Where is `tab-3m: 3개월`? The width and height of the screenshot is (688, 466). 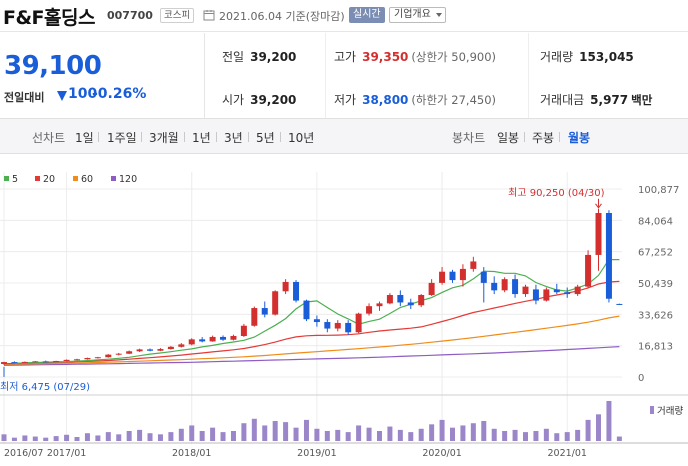 tab-3m: 3개월 is located at coordinates (164, 138).